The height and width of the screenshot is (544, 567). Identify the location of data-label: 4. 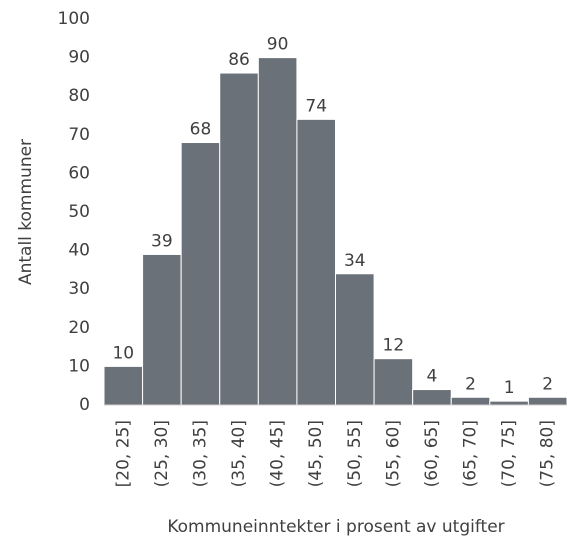
(432, 377).